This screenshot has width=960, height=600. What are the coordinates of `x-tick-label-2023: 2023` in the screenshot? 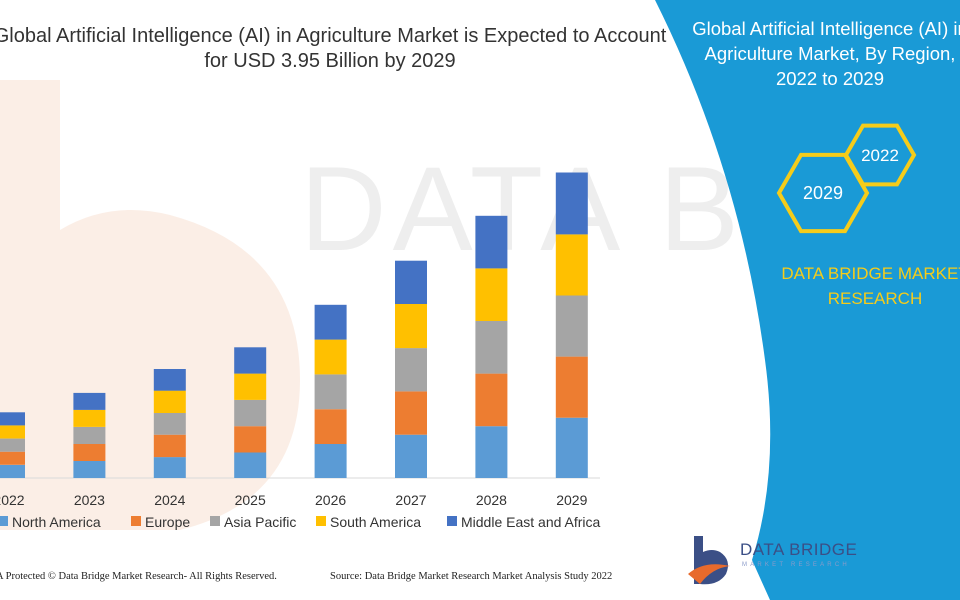 It's located at (89, 500).